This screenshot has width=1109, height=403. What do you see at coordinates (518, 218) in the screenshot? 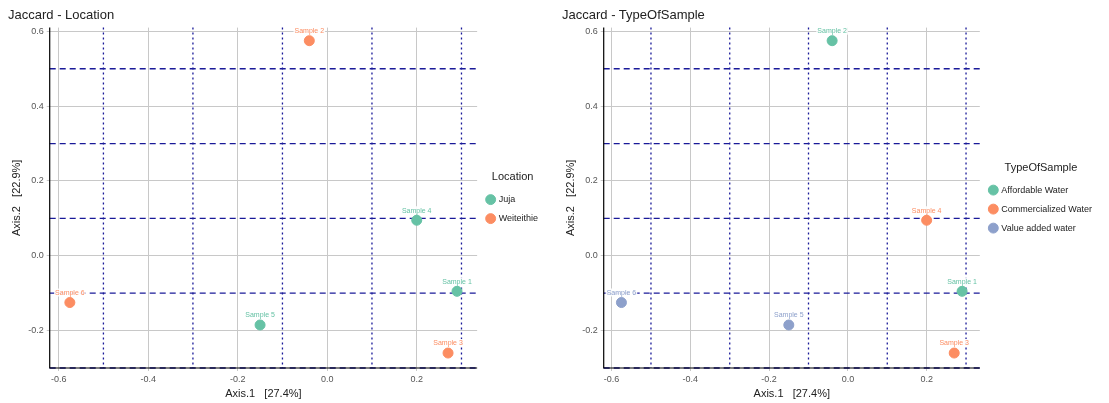
I see `legend-label: Weiteithie` at bounding box center [518, 218].